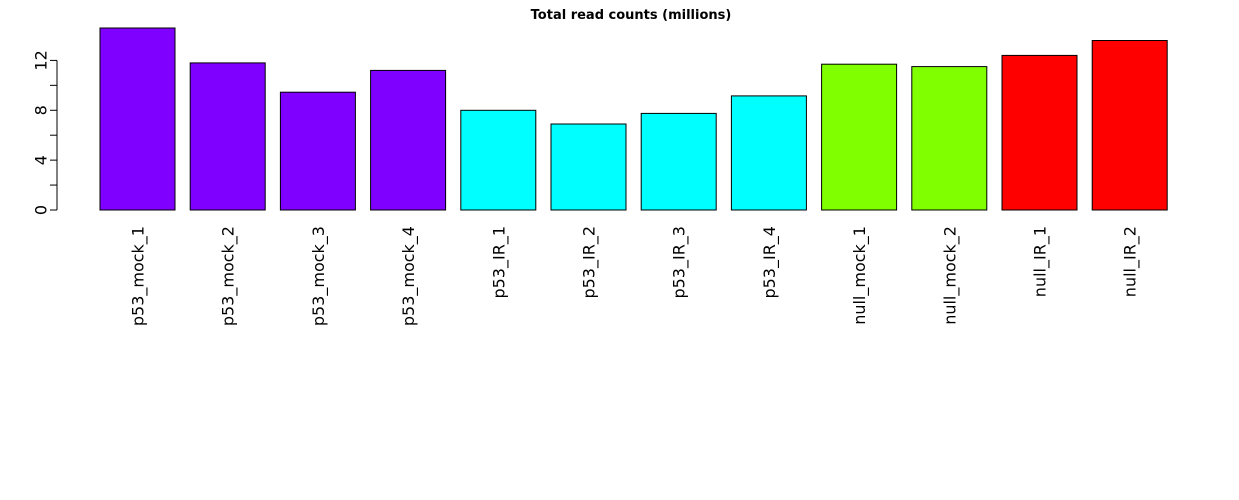 The width and height of the screenshot is (1239, 500). I want to click on x-tick-label: p53_mock_2, so click(229, 276).